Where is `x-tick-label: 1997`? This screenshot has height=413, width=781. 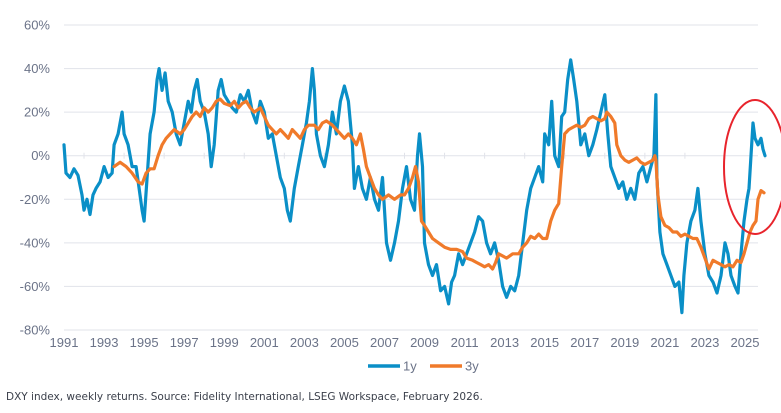
x-tick-label: 1997 is located at coordinates (184, 342).